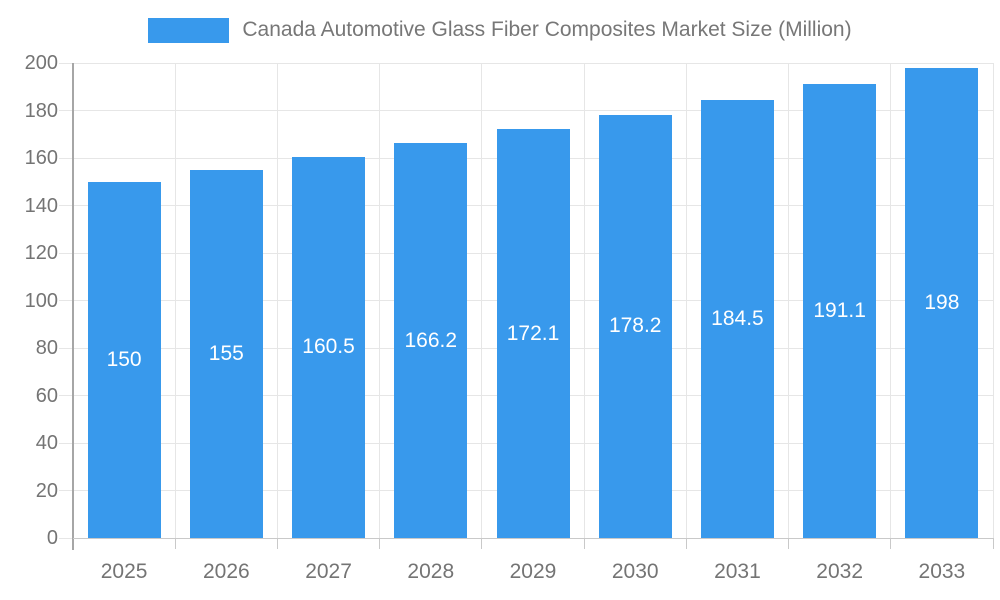 This screenshot has height=600, width=1000. I want to click on bar-value-label: 178.2, so click(635, 326).